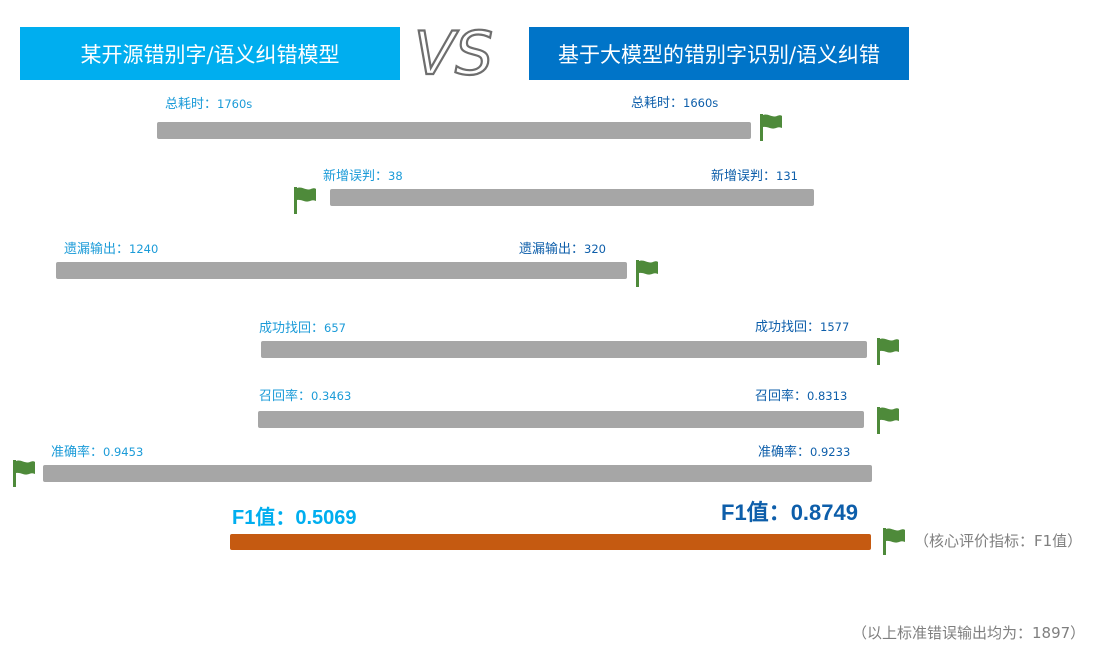  Describe the element at coordinates (123, 452) in the screenshot. I see `metric-value: 0.9453` at that location.